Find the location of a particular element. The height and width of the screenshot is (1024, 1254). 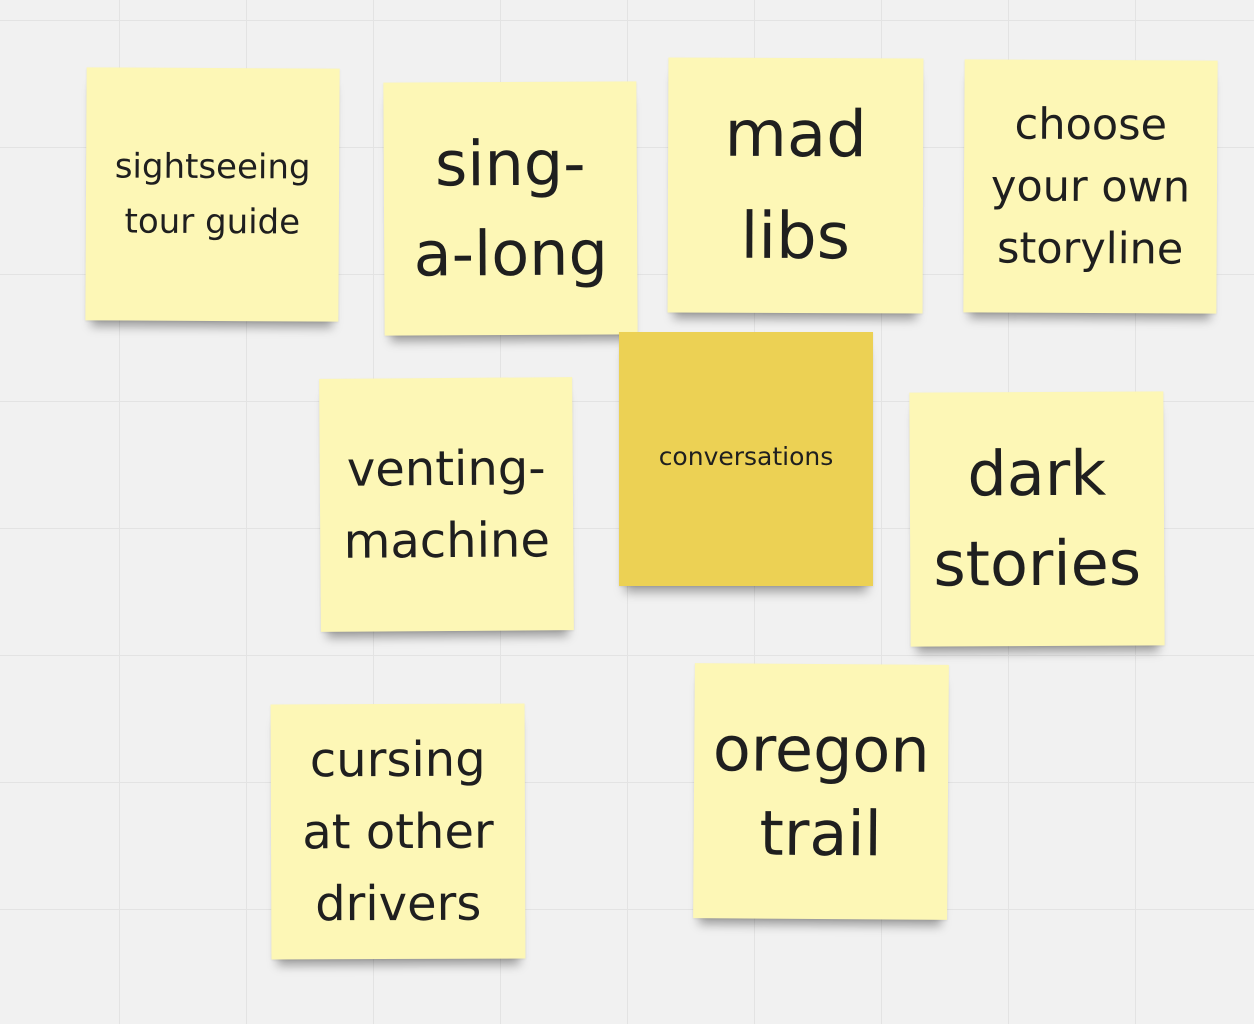

sticky-note-conversations: conversations is located at coordinates (746, 459).